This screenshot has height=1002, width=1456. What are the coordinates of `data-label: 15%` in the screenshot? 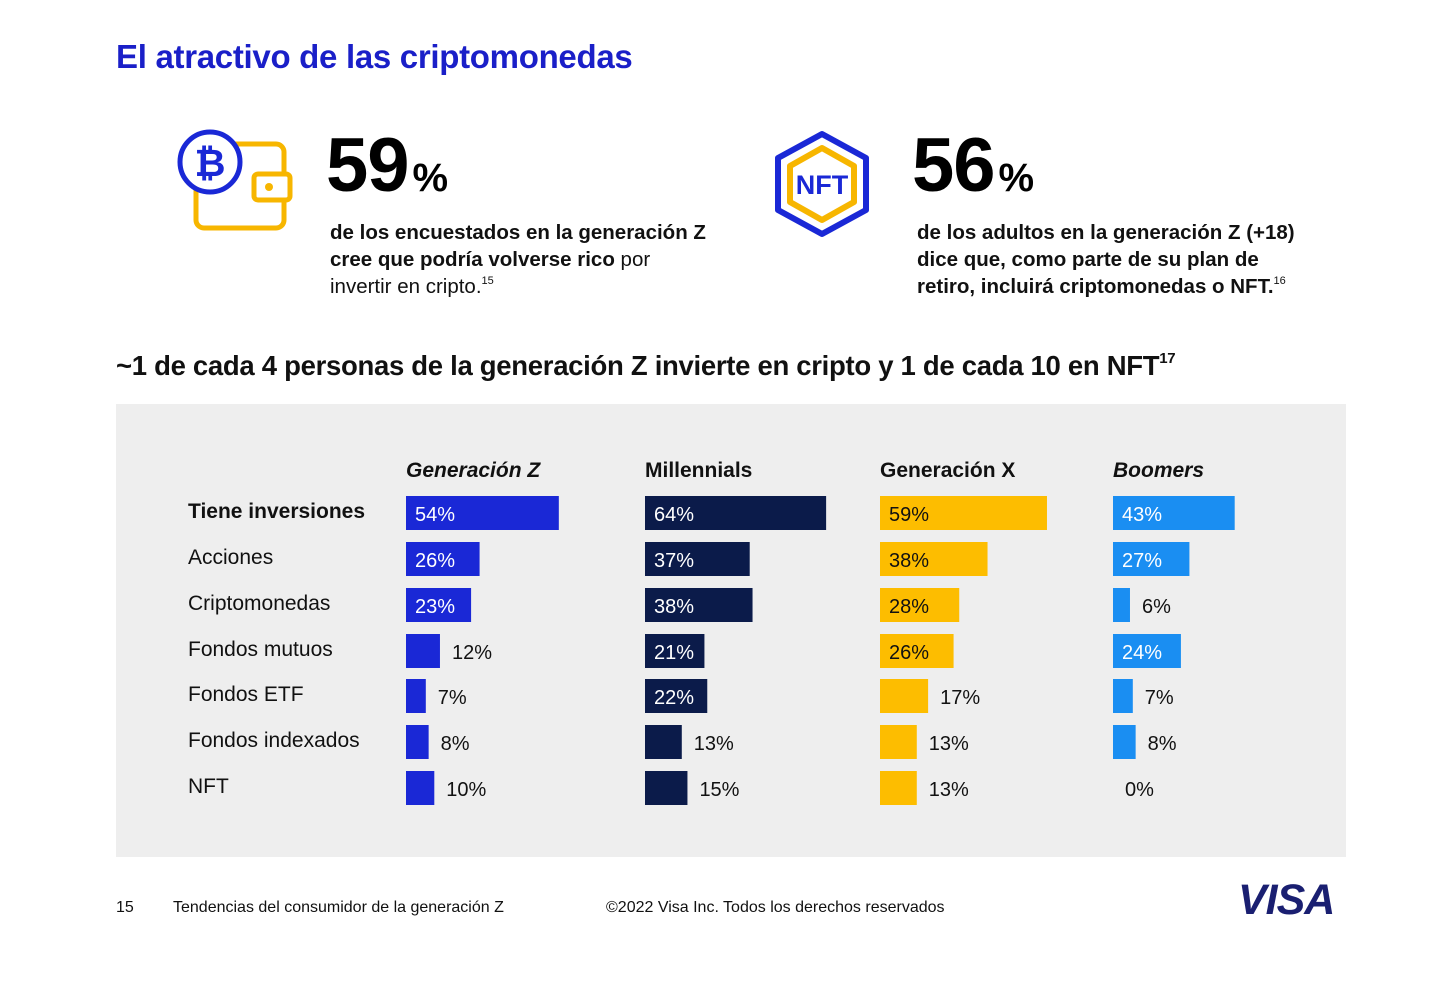 It's located at (719, 790).